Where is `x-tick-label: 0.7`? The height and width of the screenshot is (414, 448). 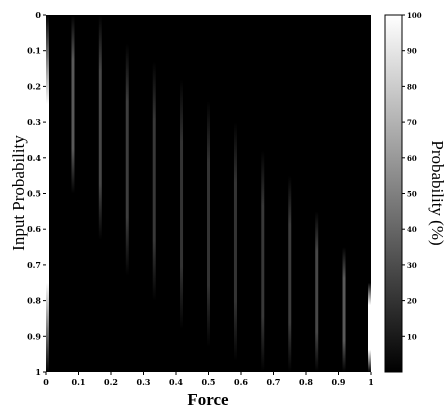
x-tick-label: 0.7 is located at coordinates (274, 382).